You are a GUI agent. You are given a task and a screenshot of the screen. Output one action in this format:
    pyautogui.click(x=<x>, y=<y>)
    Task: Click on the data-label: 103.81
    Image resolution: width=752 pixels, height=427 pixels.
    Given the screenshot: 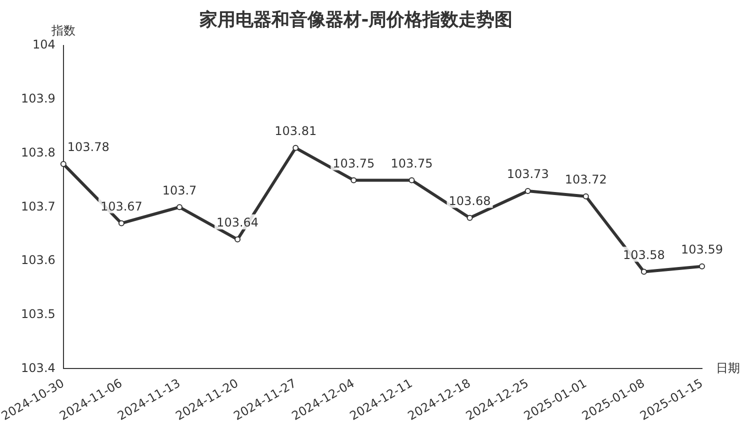 What is the action you would take?
    pyautogui.click(x=295, y=131)
    